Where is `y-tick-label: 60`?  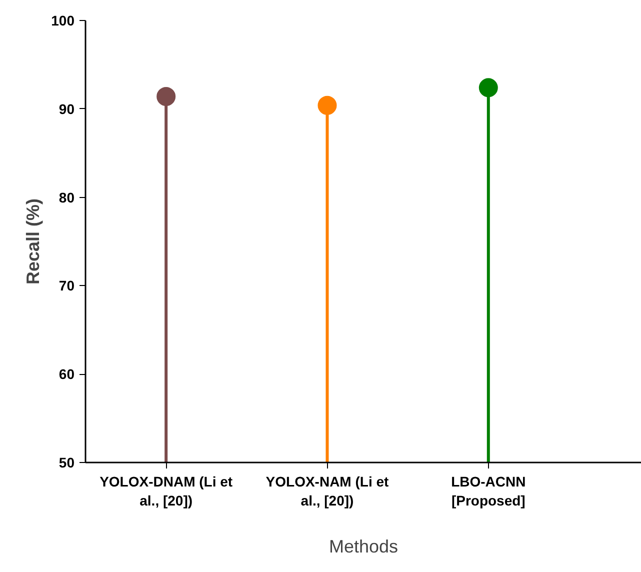 y-tick-label: 60 is located at coordinates (66, 374).